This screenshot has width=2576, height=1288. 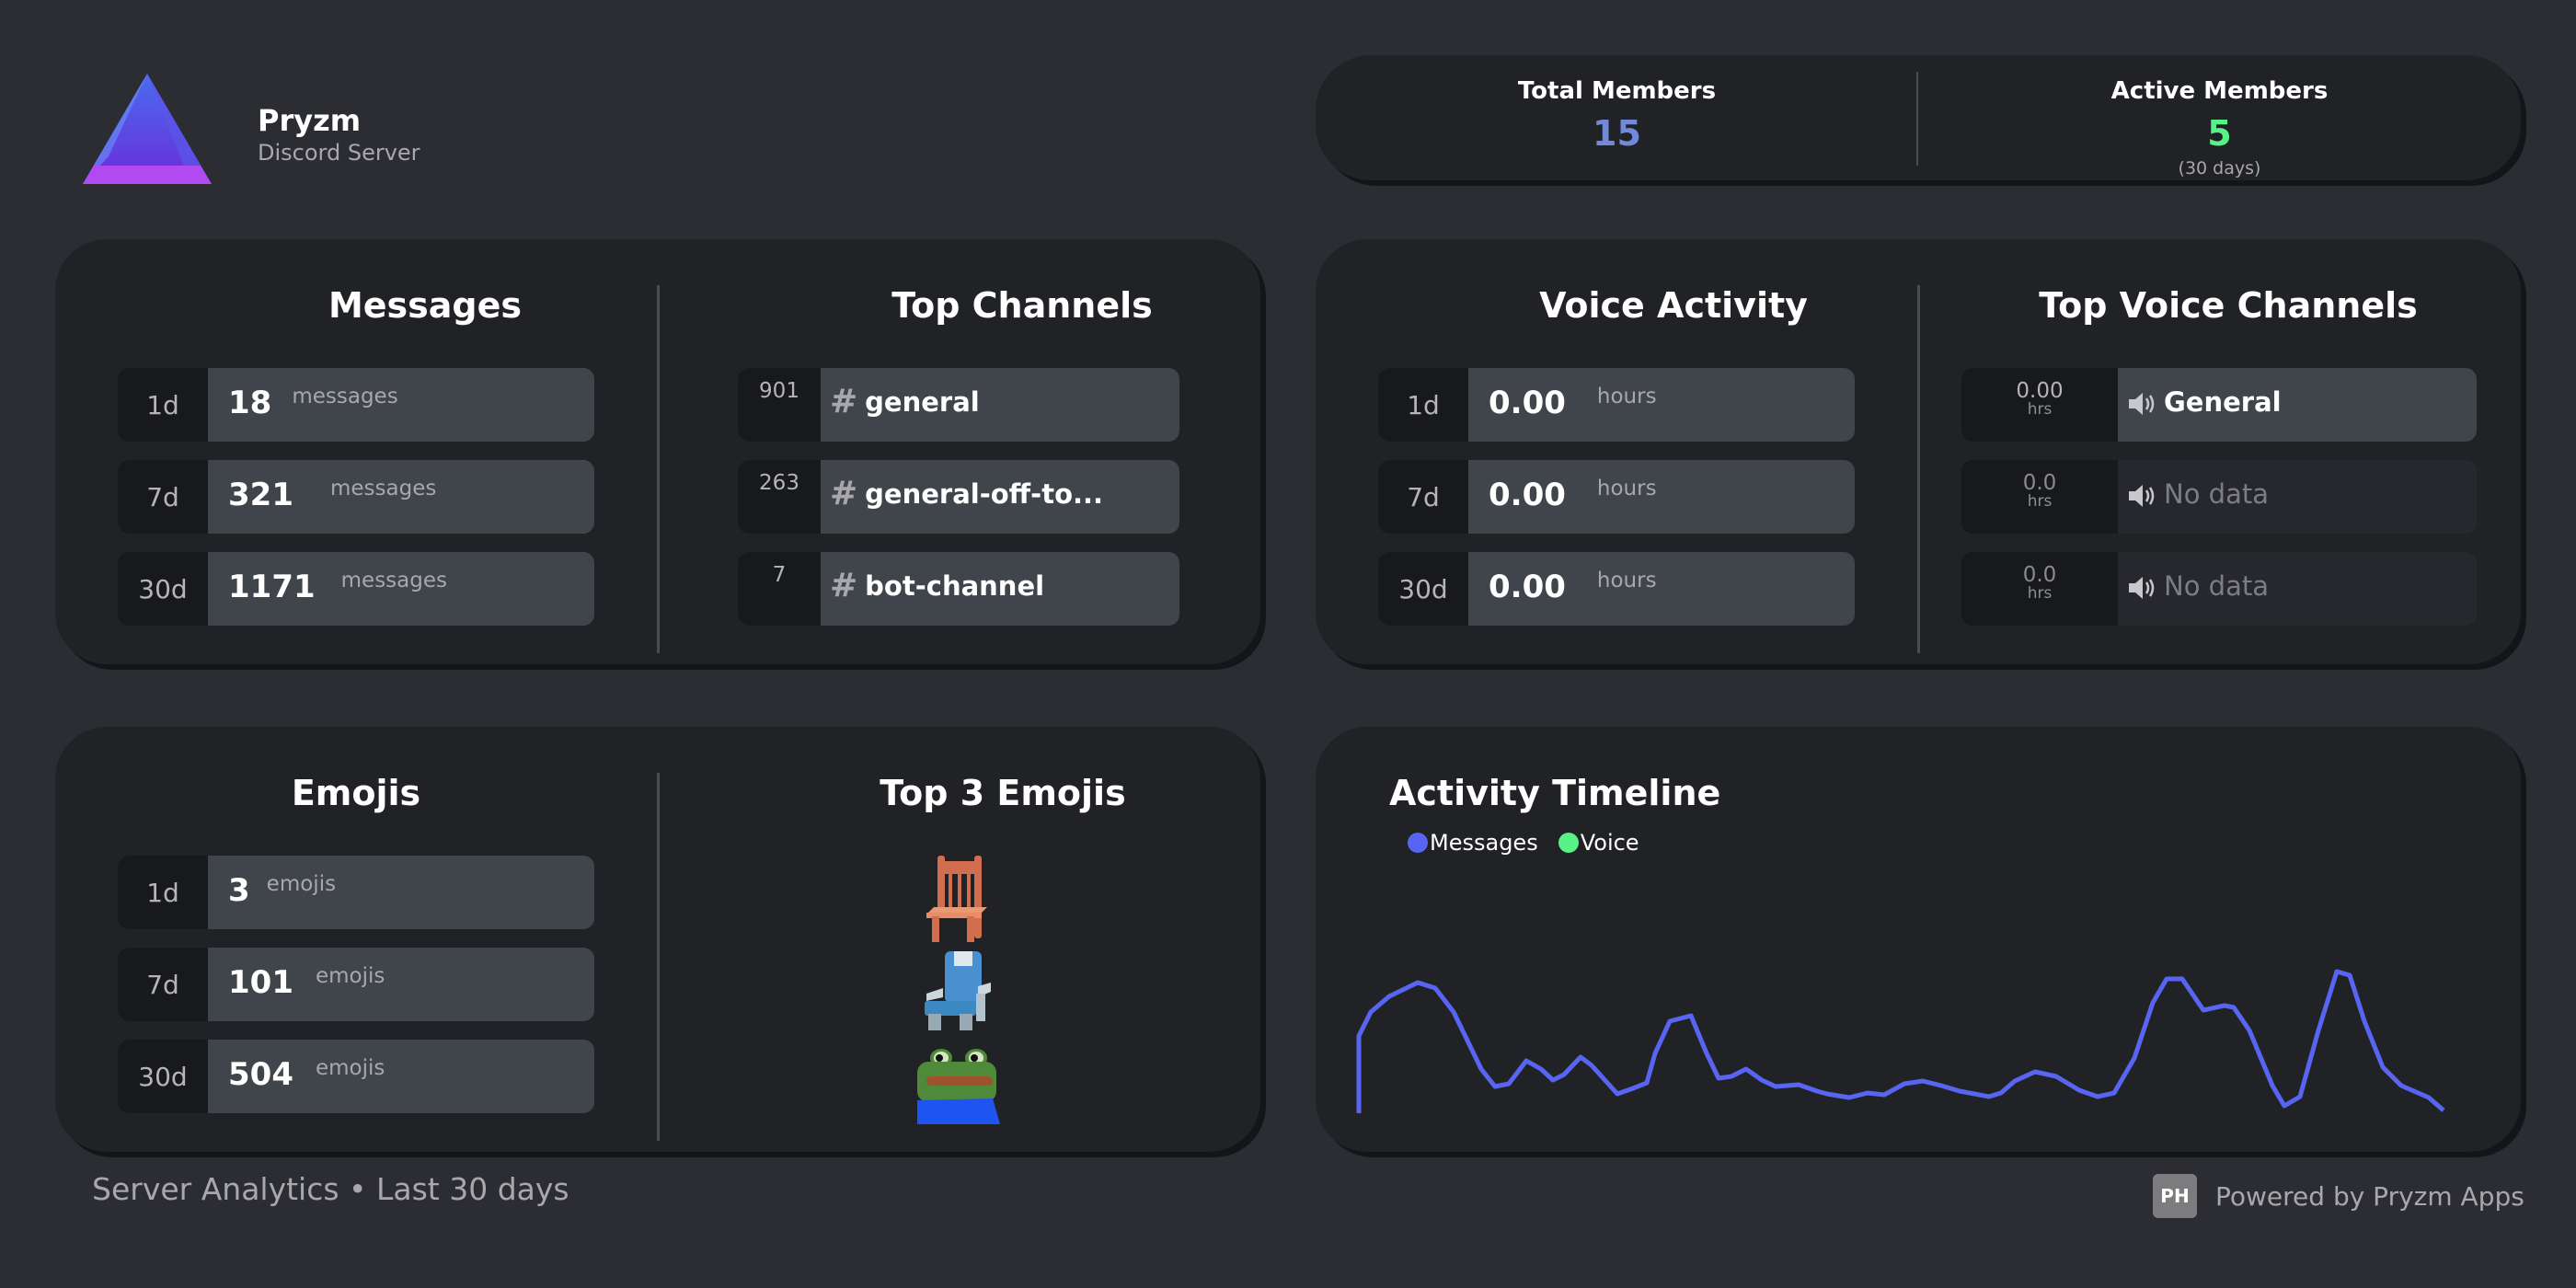 I want to click on members-divider, so click(x=1917, y=119).